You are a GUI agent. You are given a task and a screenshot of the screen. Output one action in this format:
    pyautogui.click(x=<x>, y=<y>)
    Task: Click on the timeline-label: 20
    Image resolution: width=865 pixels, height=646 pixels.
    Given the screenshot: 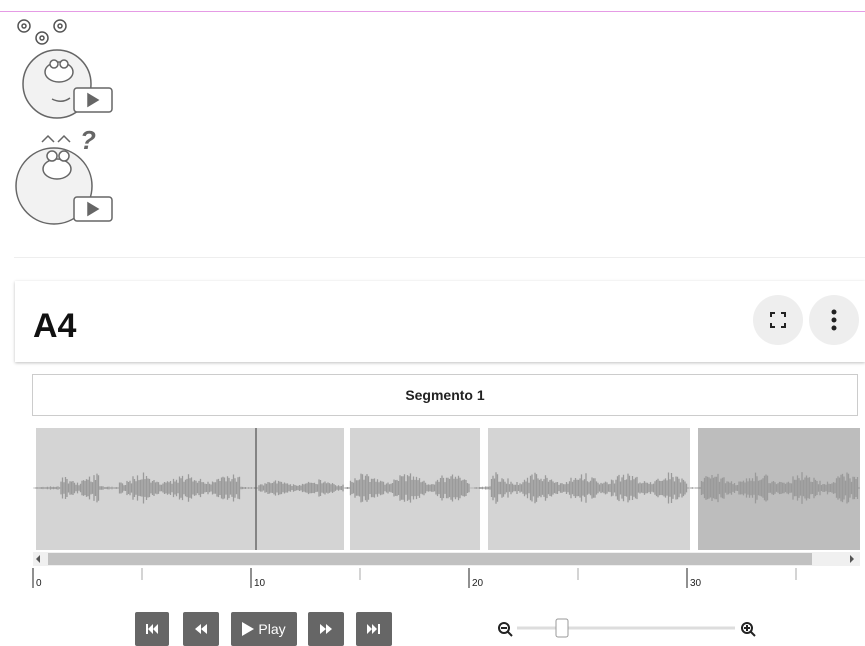 What is the action you would take?
    pyautogui.click(x=478, y=583)
    